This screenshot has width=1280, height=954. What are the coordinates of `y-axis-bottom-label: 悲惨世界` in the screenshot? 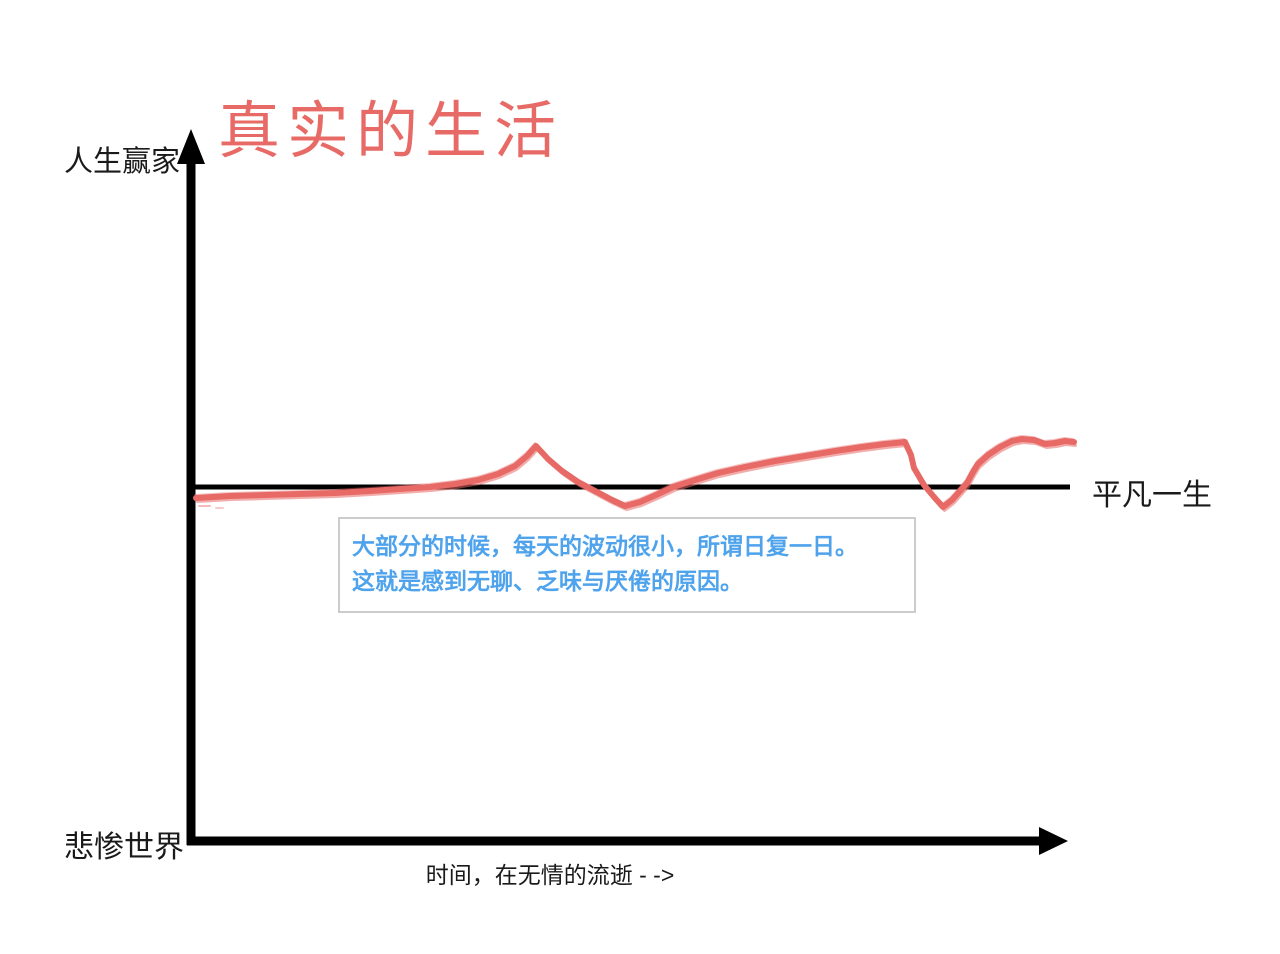 It's located at (124, 847).